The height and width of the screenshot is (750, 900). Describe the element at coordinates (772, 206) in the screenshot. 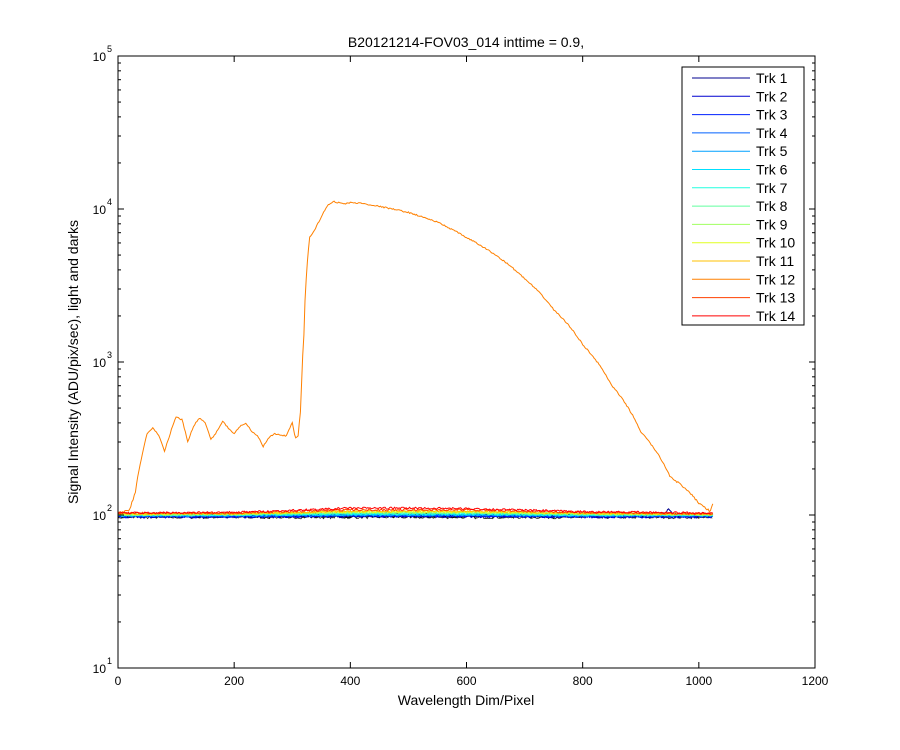

I see `legend-label: Trk 8` at that location.